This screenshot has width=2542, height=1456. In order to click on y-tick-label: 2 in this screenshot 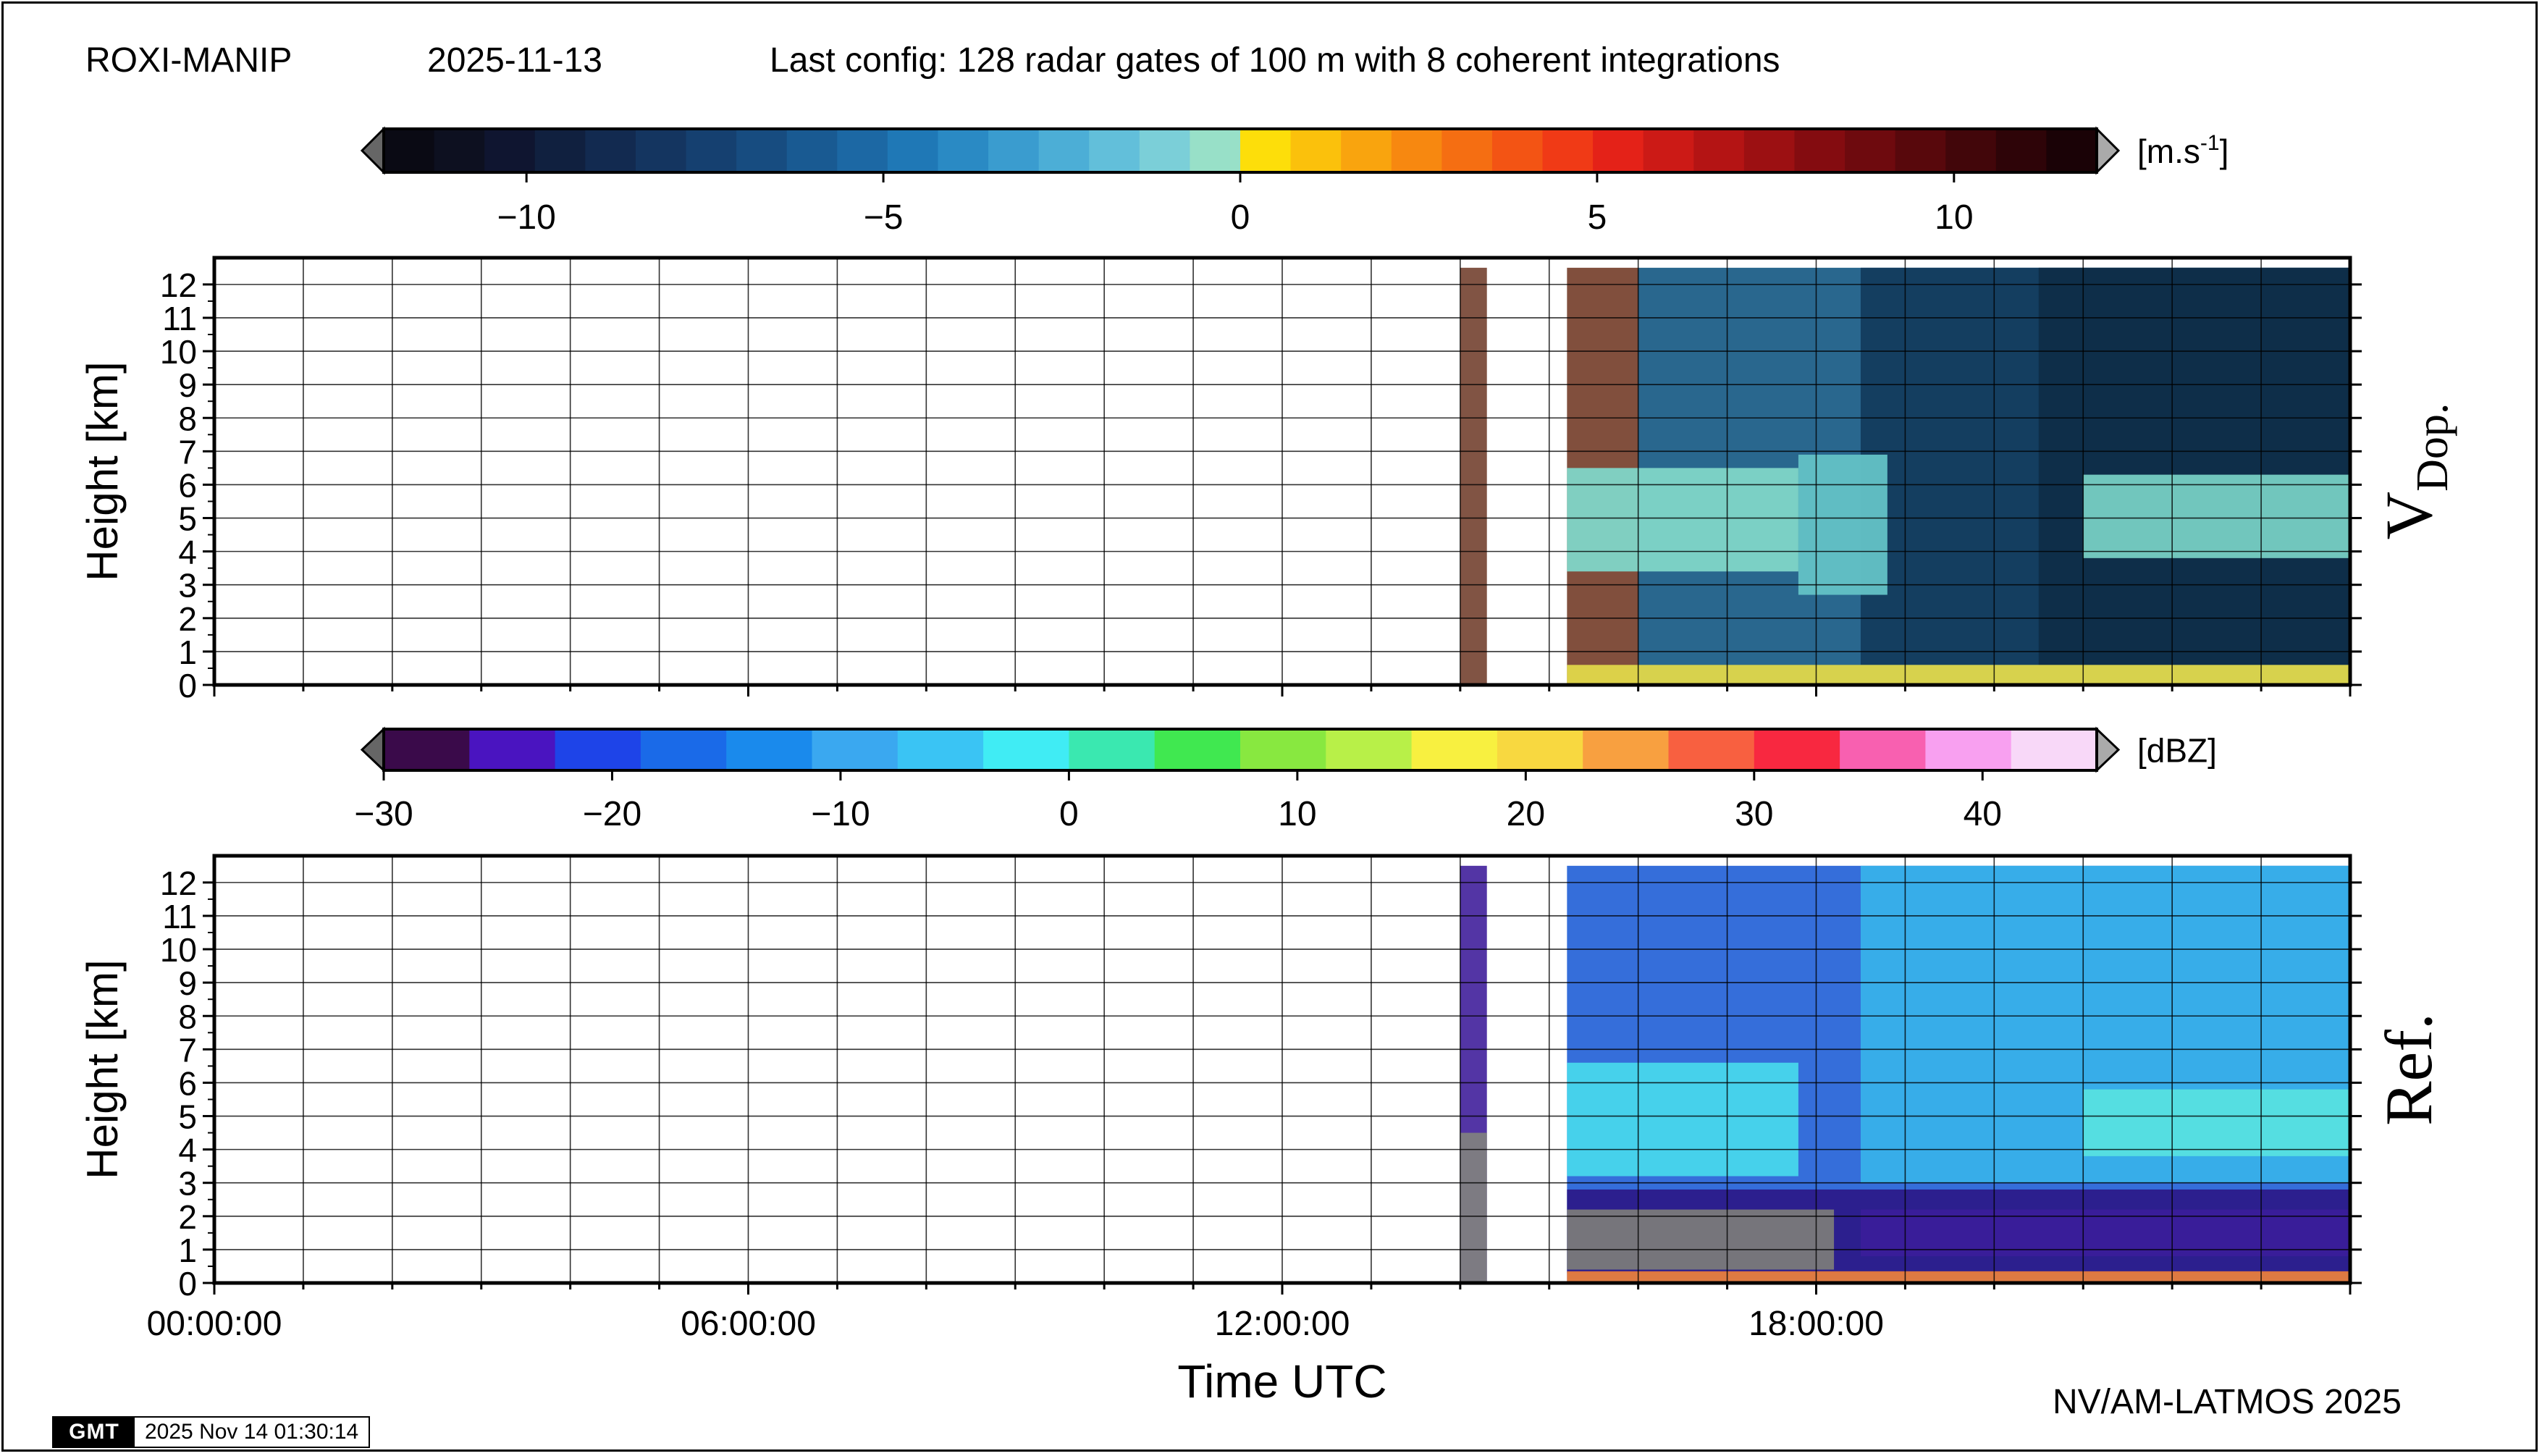, I will do `click(187, 619)`.